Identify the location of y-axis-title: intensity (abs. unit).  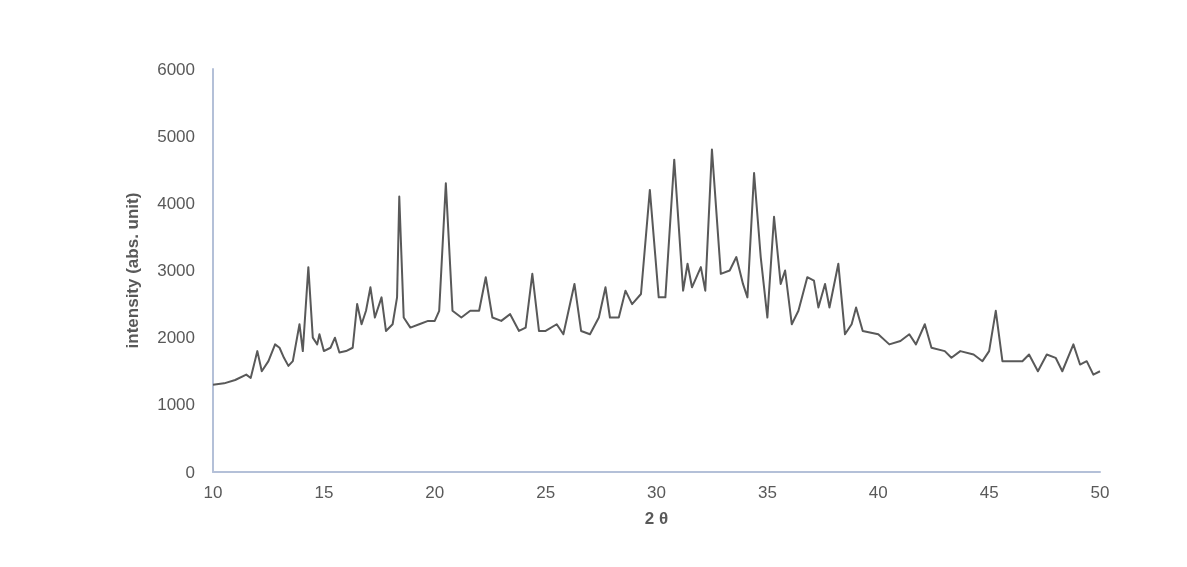
(132, 270).